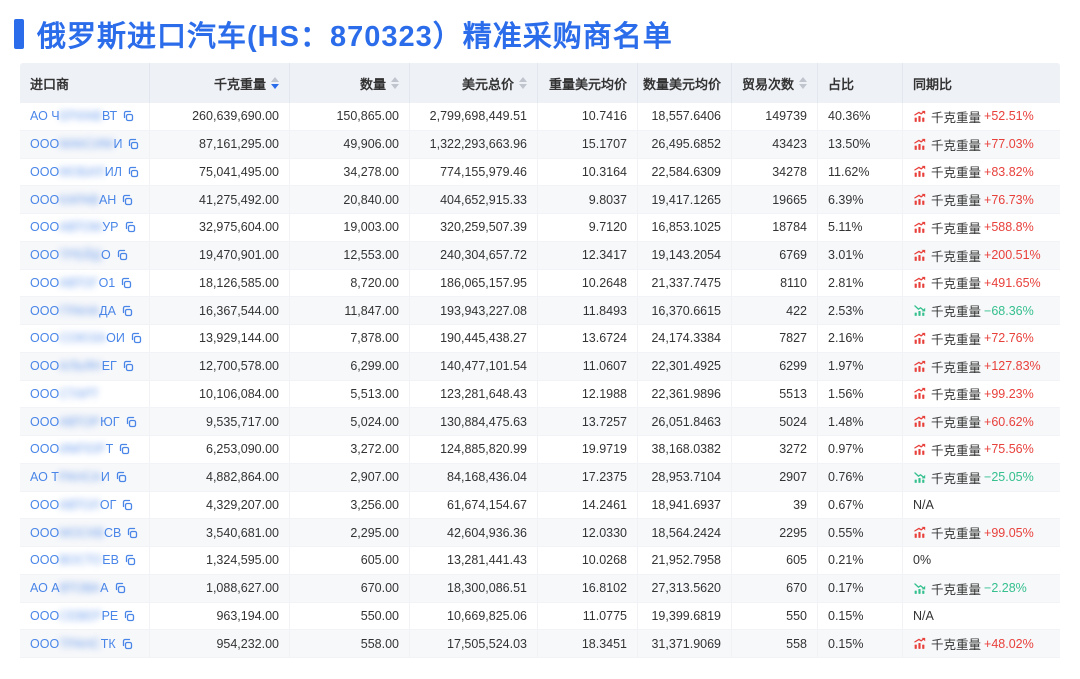 The height and width of the screenshot is (679, 1080). Describe the element at coordinates (775, 255) in the screenshot. I see `trade-count-cell: 6769` at that location.